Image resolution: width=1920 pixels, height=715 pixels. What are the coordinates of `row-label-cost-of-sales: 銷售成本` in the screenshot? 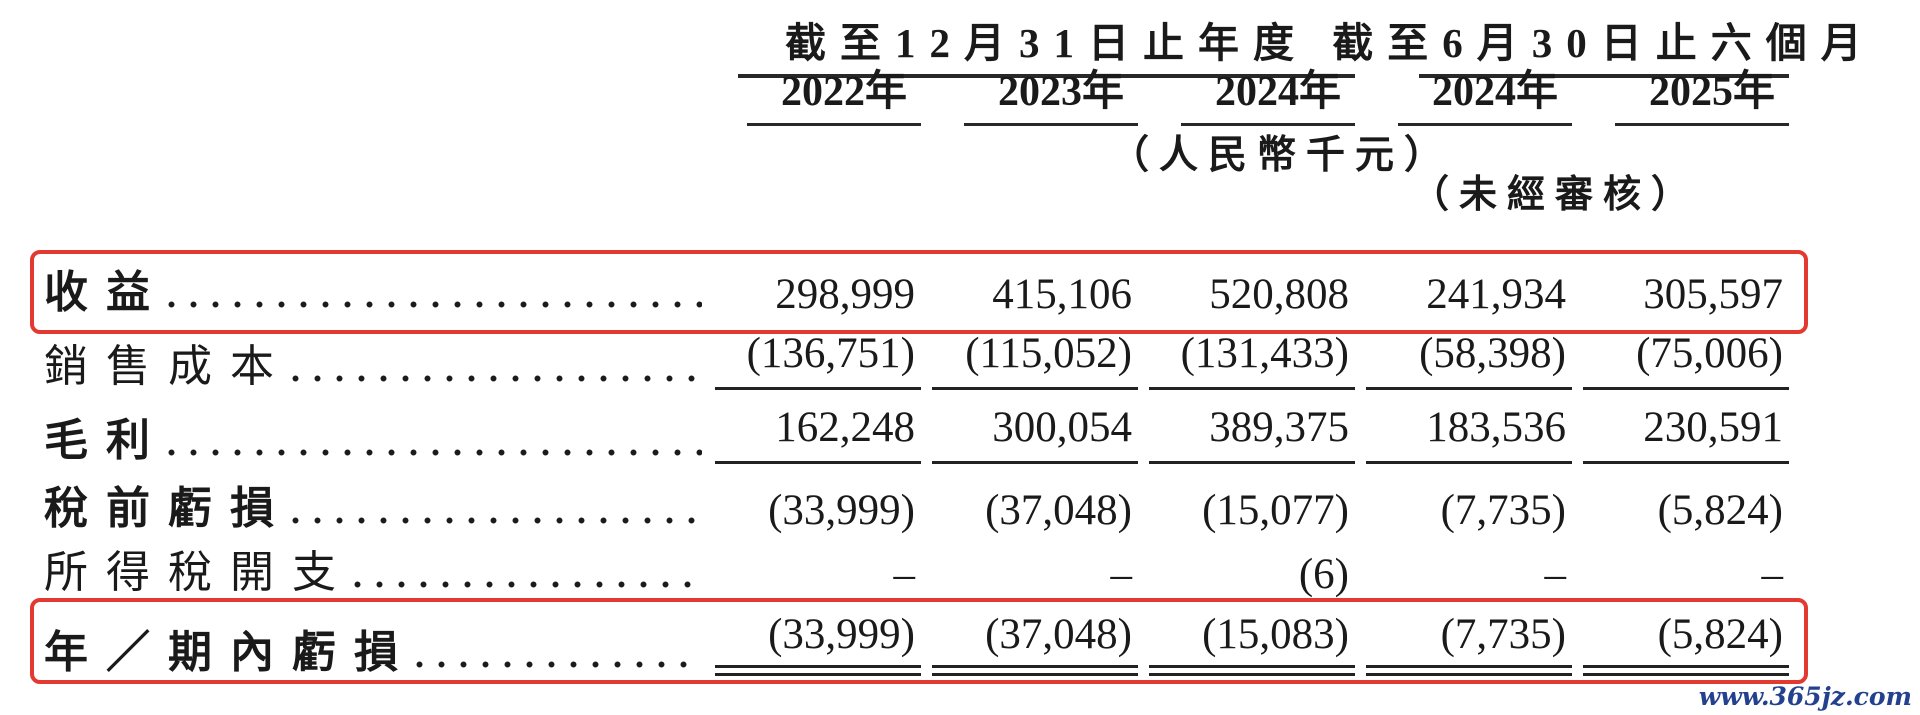 It's located at (372, 367).